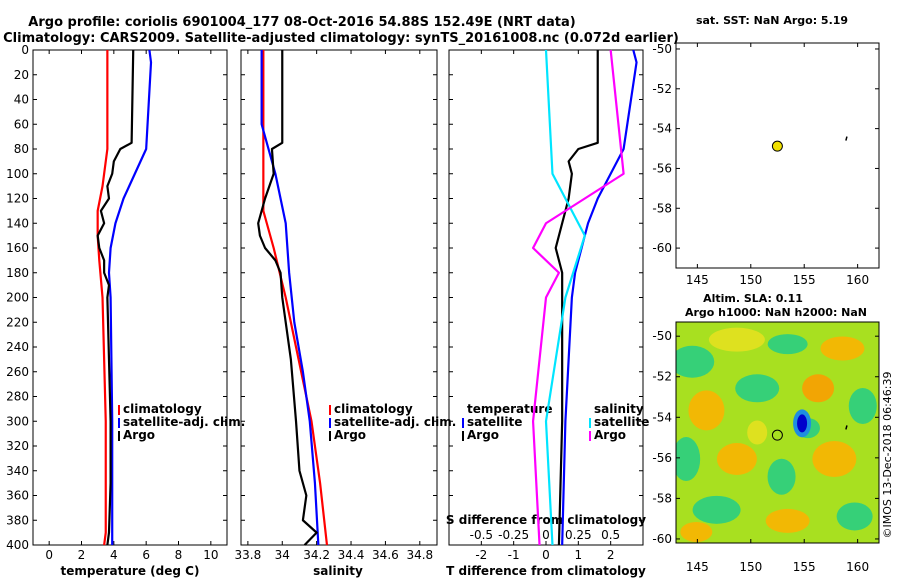 The image size is (900, 580). Describe the element at coordinates (210, 555) in the screenshot. I see `x-tick-label: 10` at that location.